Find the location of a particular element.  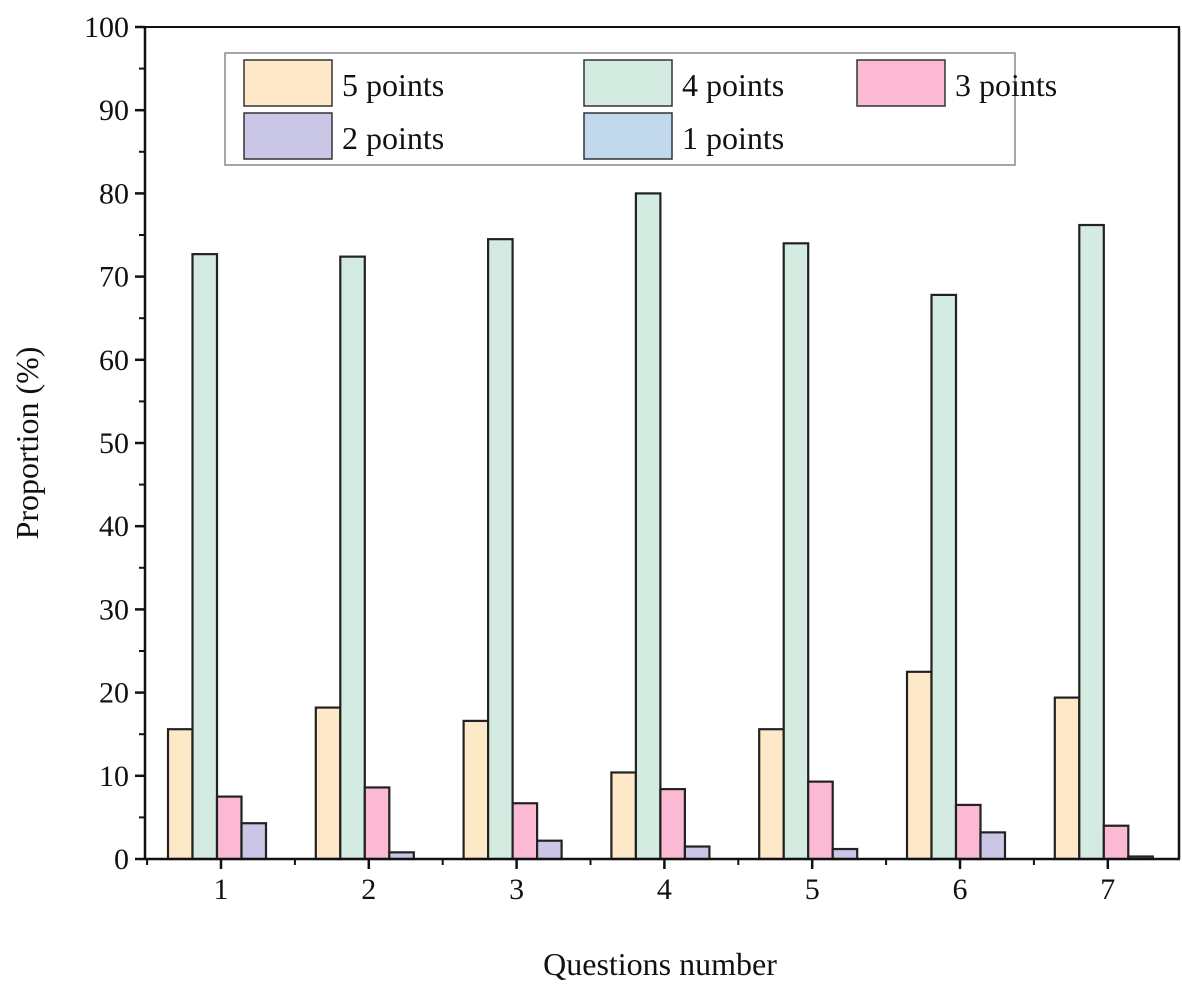

bar-5-points-q5 is located at coordinates (771, 794).